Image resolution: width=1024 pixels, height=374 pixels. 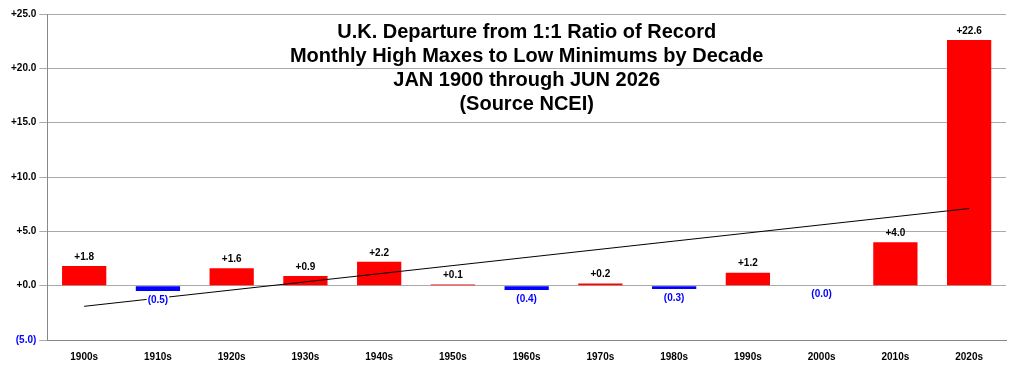 What do you see at coordinates (674, 297) in the screenshot?
I see `data-label: (0.3)` at bounding box center [674, 297].